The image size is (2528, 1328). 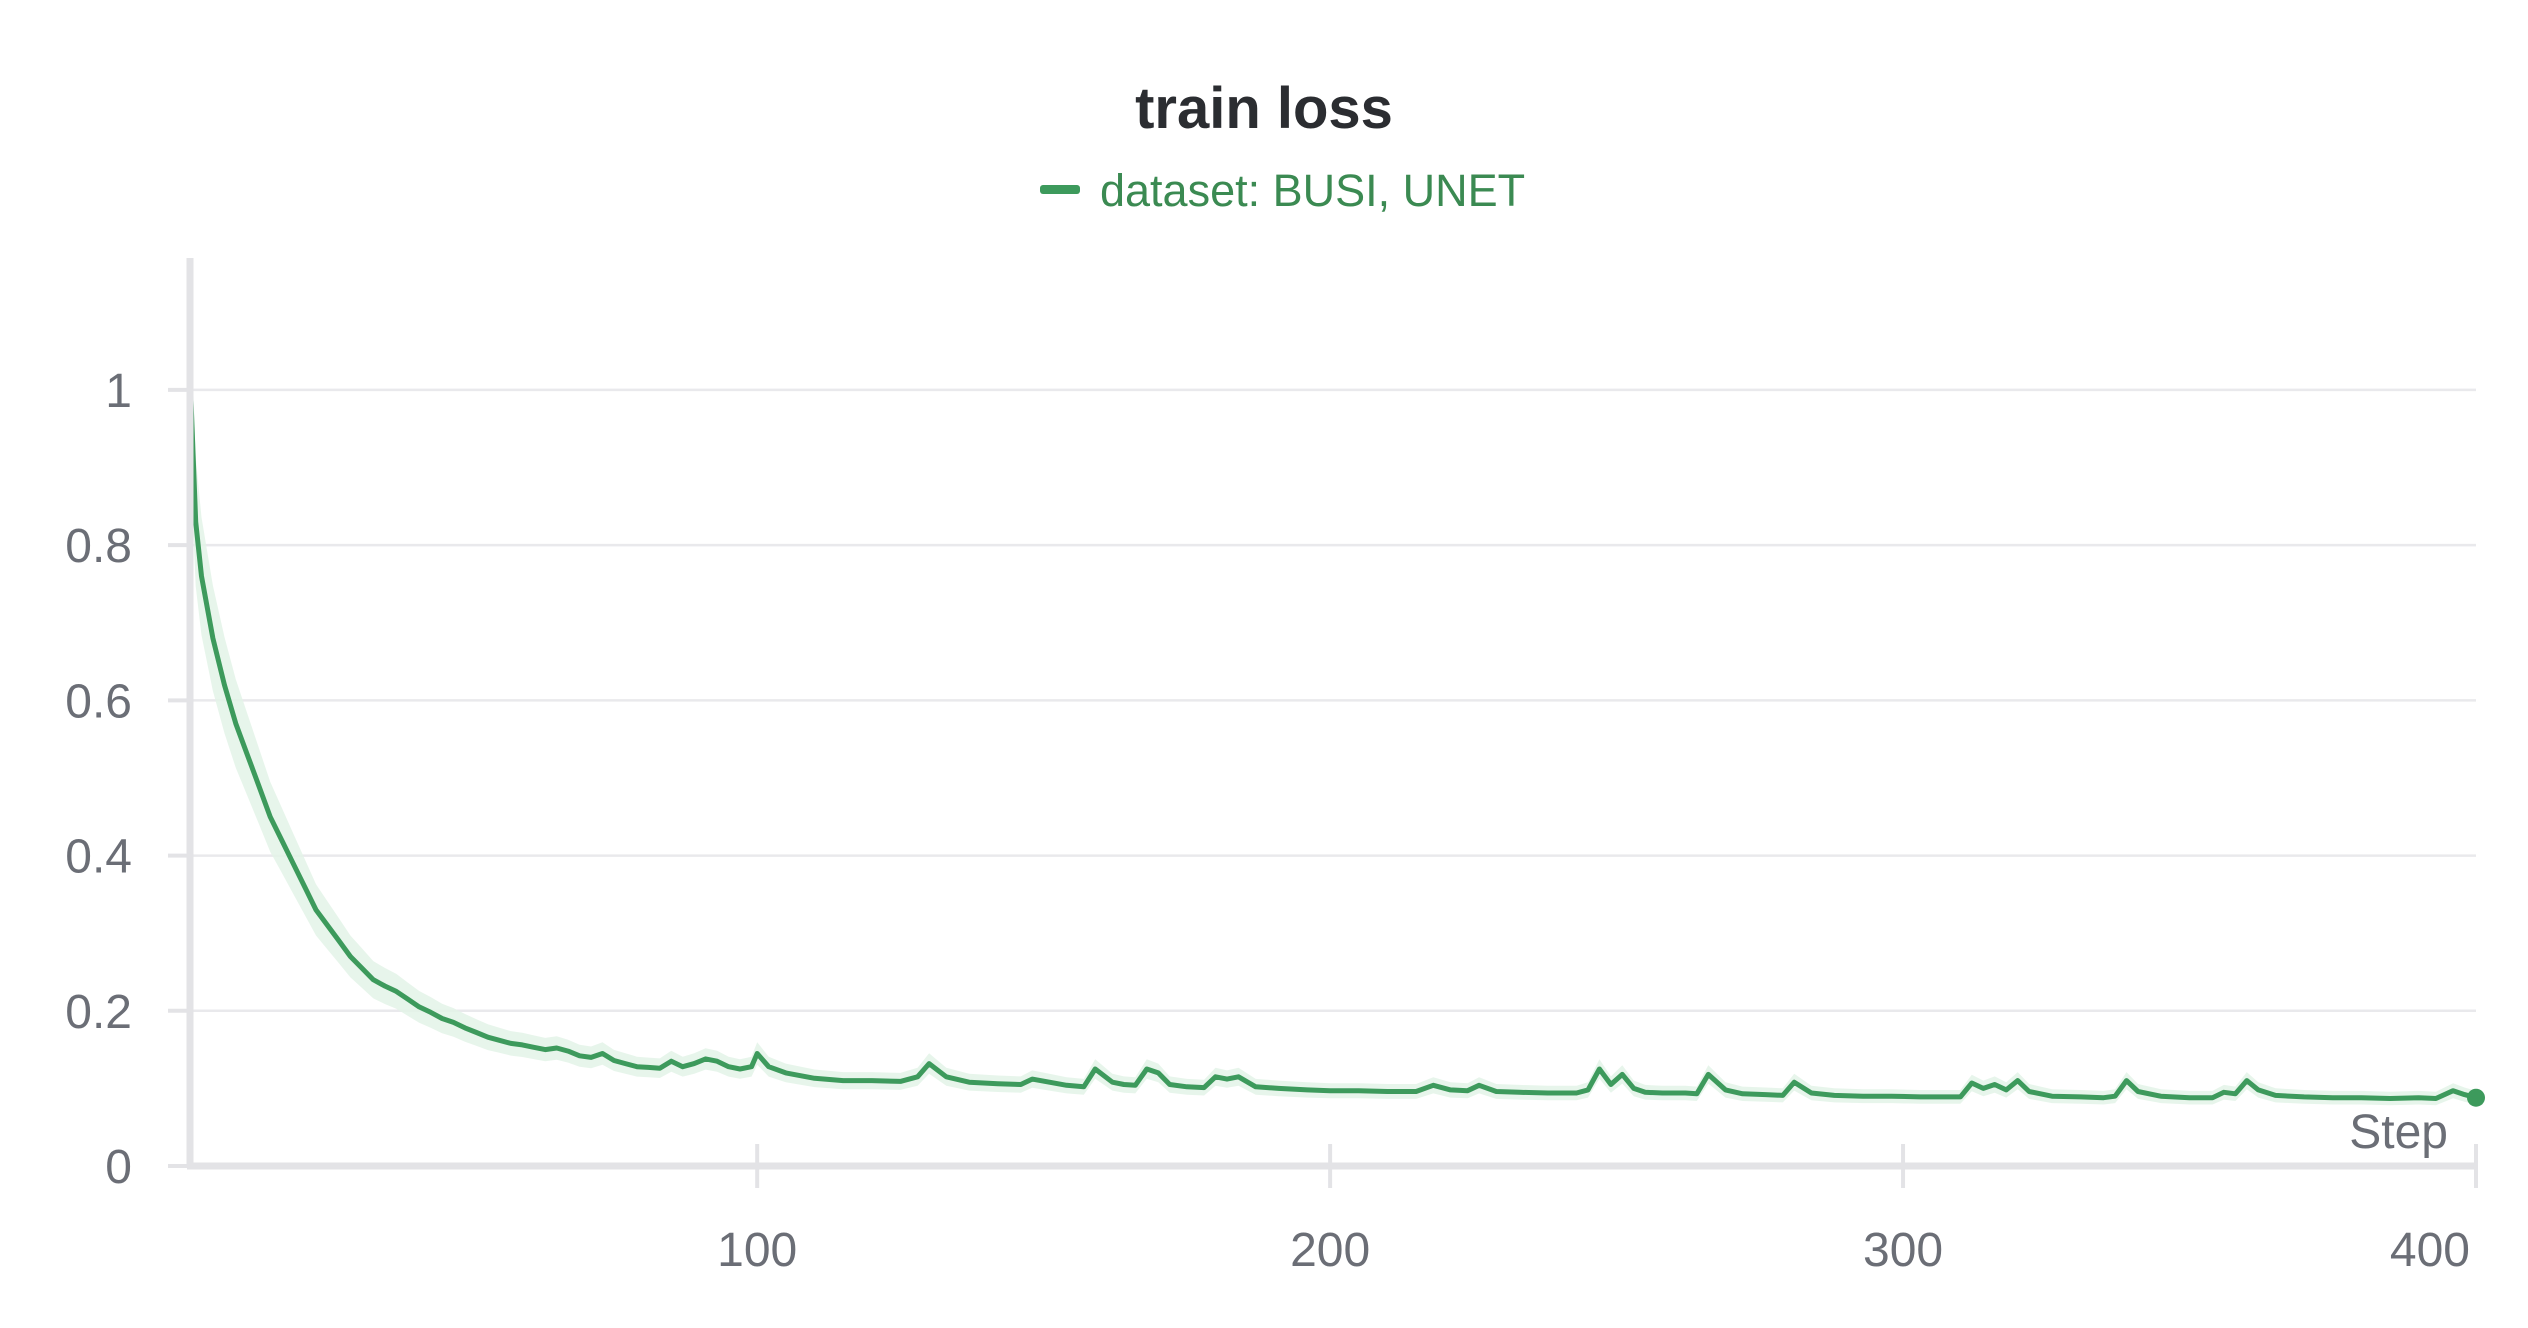 What do you see at coordinates (98, 857) in the screenshot?
I see `y-tick-label: 0.4` at bounding box center [98, 857].